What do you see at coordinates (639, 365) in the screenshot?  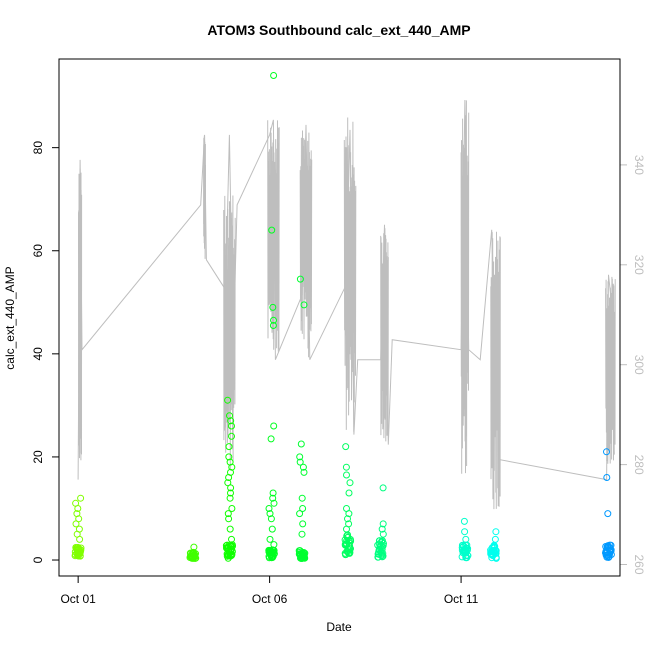 I see `y2-tick-label: 300` at bounding box center [639, 365].